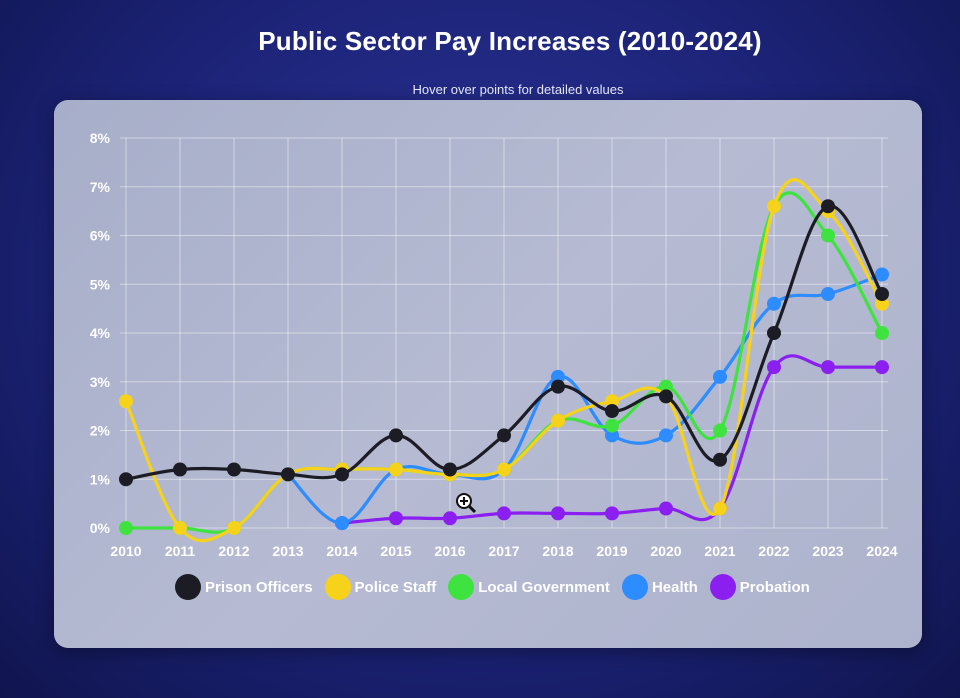 The width and height of the screenshot is (960, 698). Describe the element at coordinates (100, 138) in the screenshot. I see `y-tick-label: 8%` at that location.